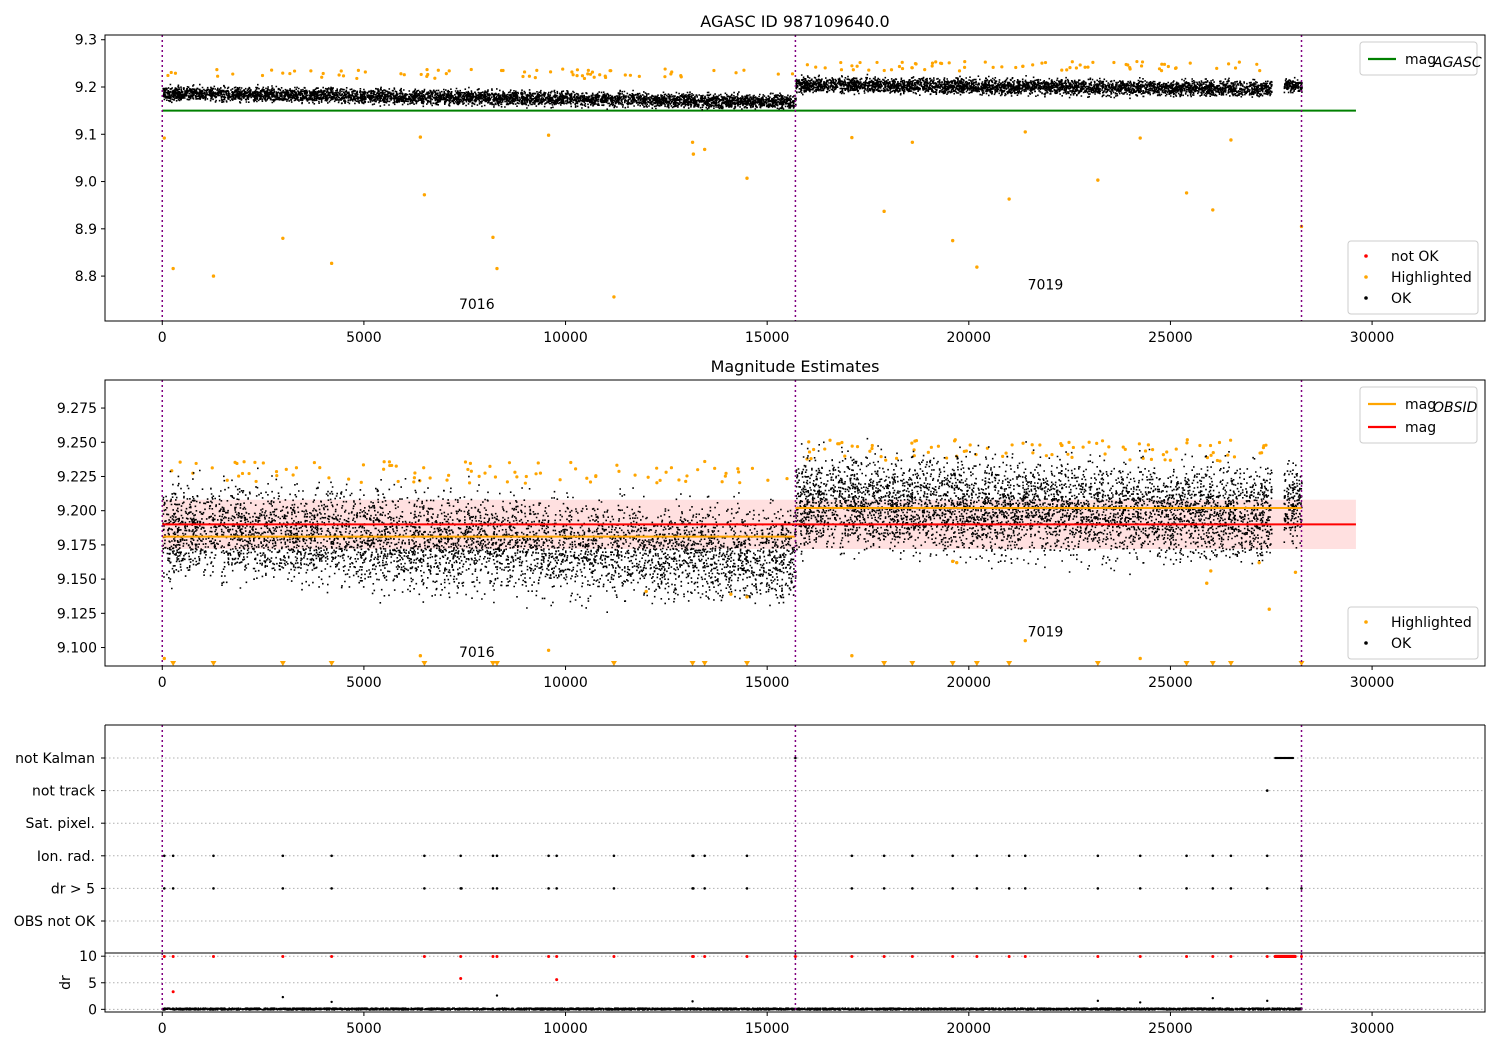 This screenshot has width=1500, height=1050. I want to click on y-tick-label: 9.3, so click(86, 41).